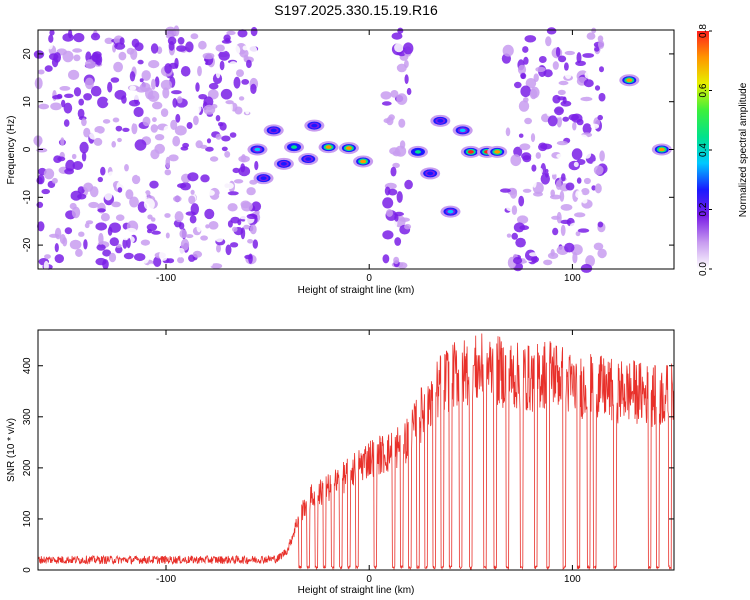 The height and width of the screenshot is (600, 750). What do you see at coordinates (705, 150) in the screenshot?
I see `colorbar-ticks: 0.0 0.2 0.4 0.6 0.8` at bounding box center [705, 150].